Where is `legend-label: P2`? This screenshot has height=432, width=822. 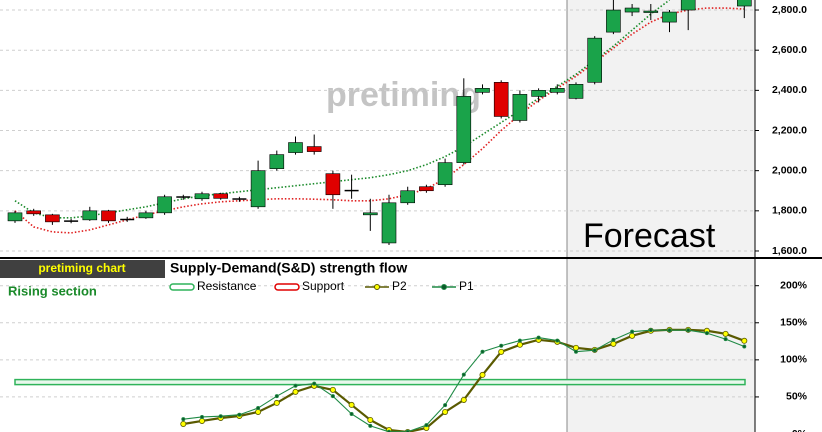
legend-label: P2 is located at coordinates (399, 286).